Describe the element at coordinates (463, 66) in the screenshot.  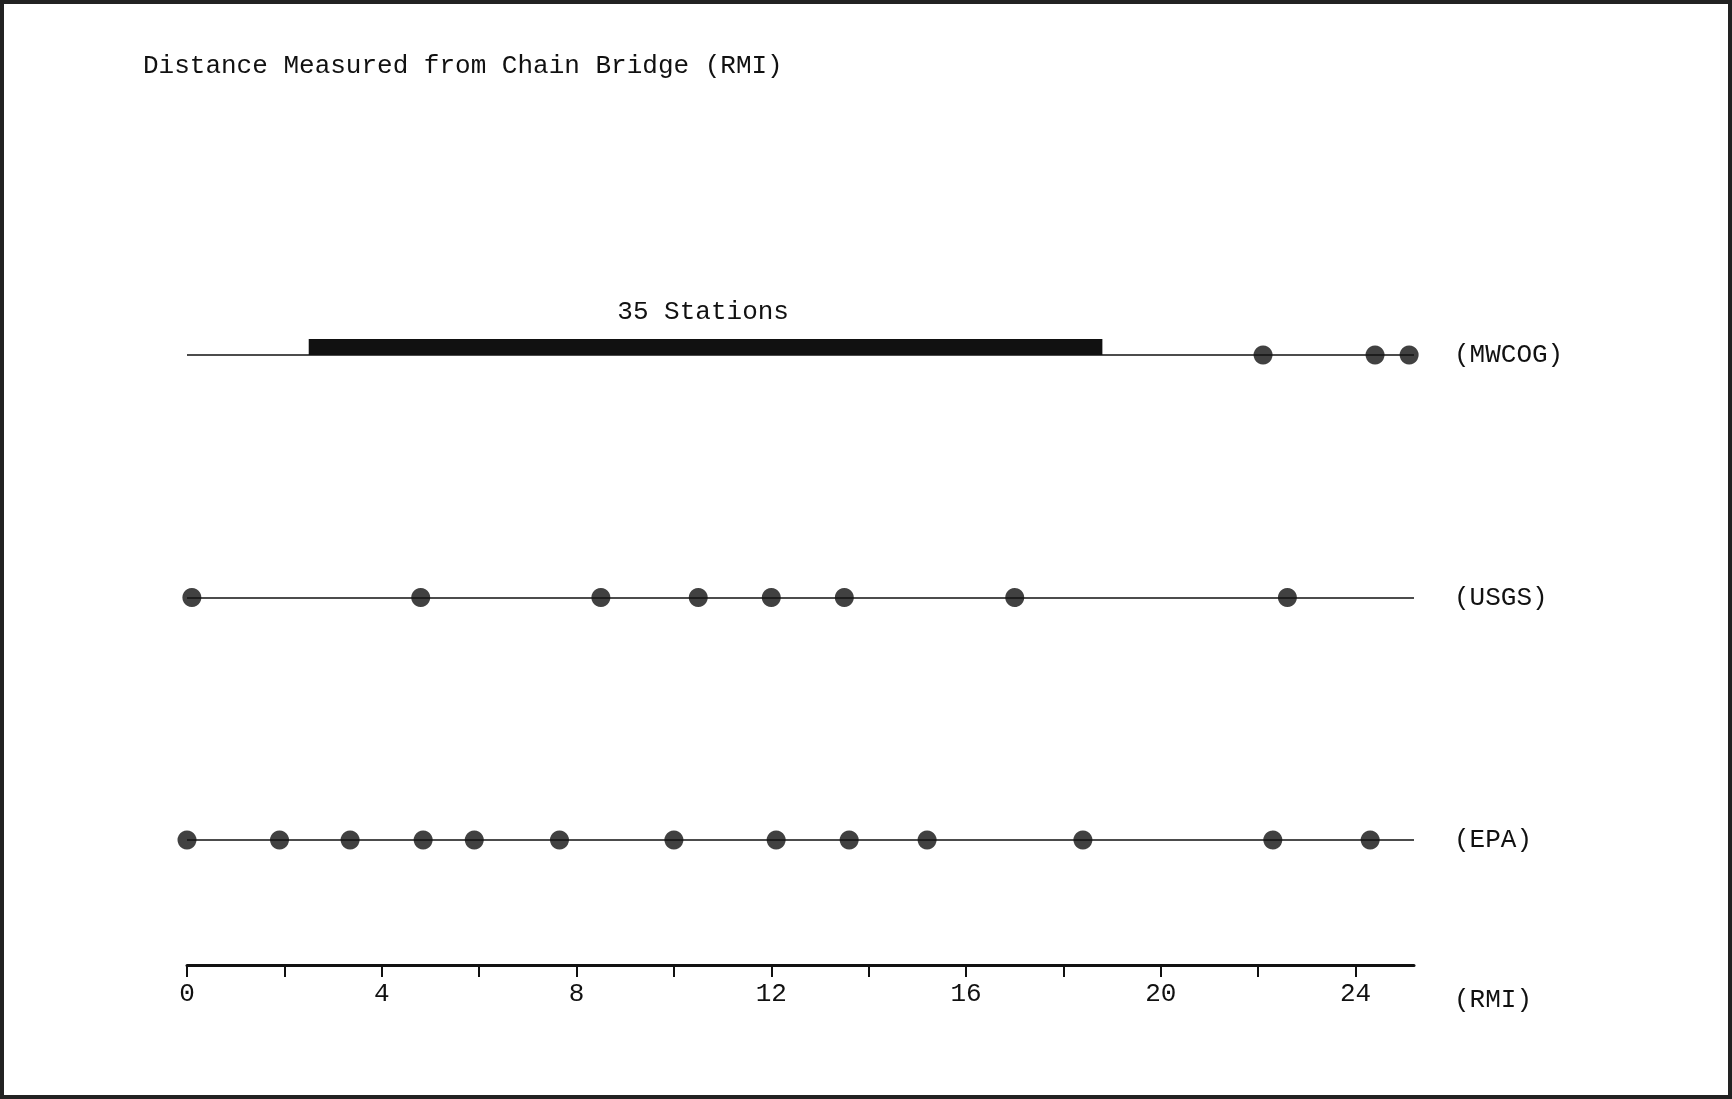
I see `chart-title: Distance Measured from Chain Bridge (RMI)` at that location.